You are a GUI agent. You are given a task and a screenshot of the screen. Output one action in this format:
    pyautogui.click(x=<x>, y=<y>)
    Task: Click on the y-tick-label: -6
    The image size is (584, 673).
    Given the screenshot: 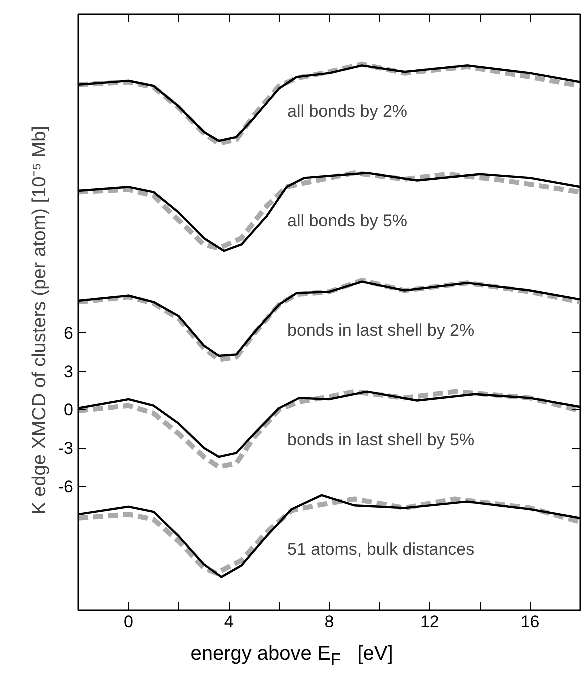 What is the action you would take?
    pyautogui.click(x=66, y=486)
    